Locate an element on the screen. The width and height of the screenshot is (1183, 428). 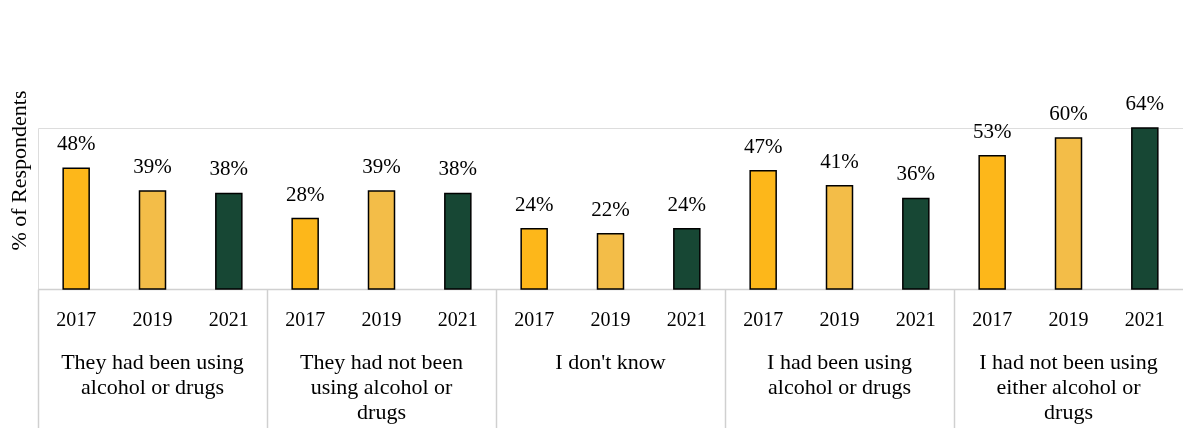
x-tick-label: They had not been using alcohol or drugs is located at coordinates (381, 386).